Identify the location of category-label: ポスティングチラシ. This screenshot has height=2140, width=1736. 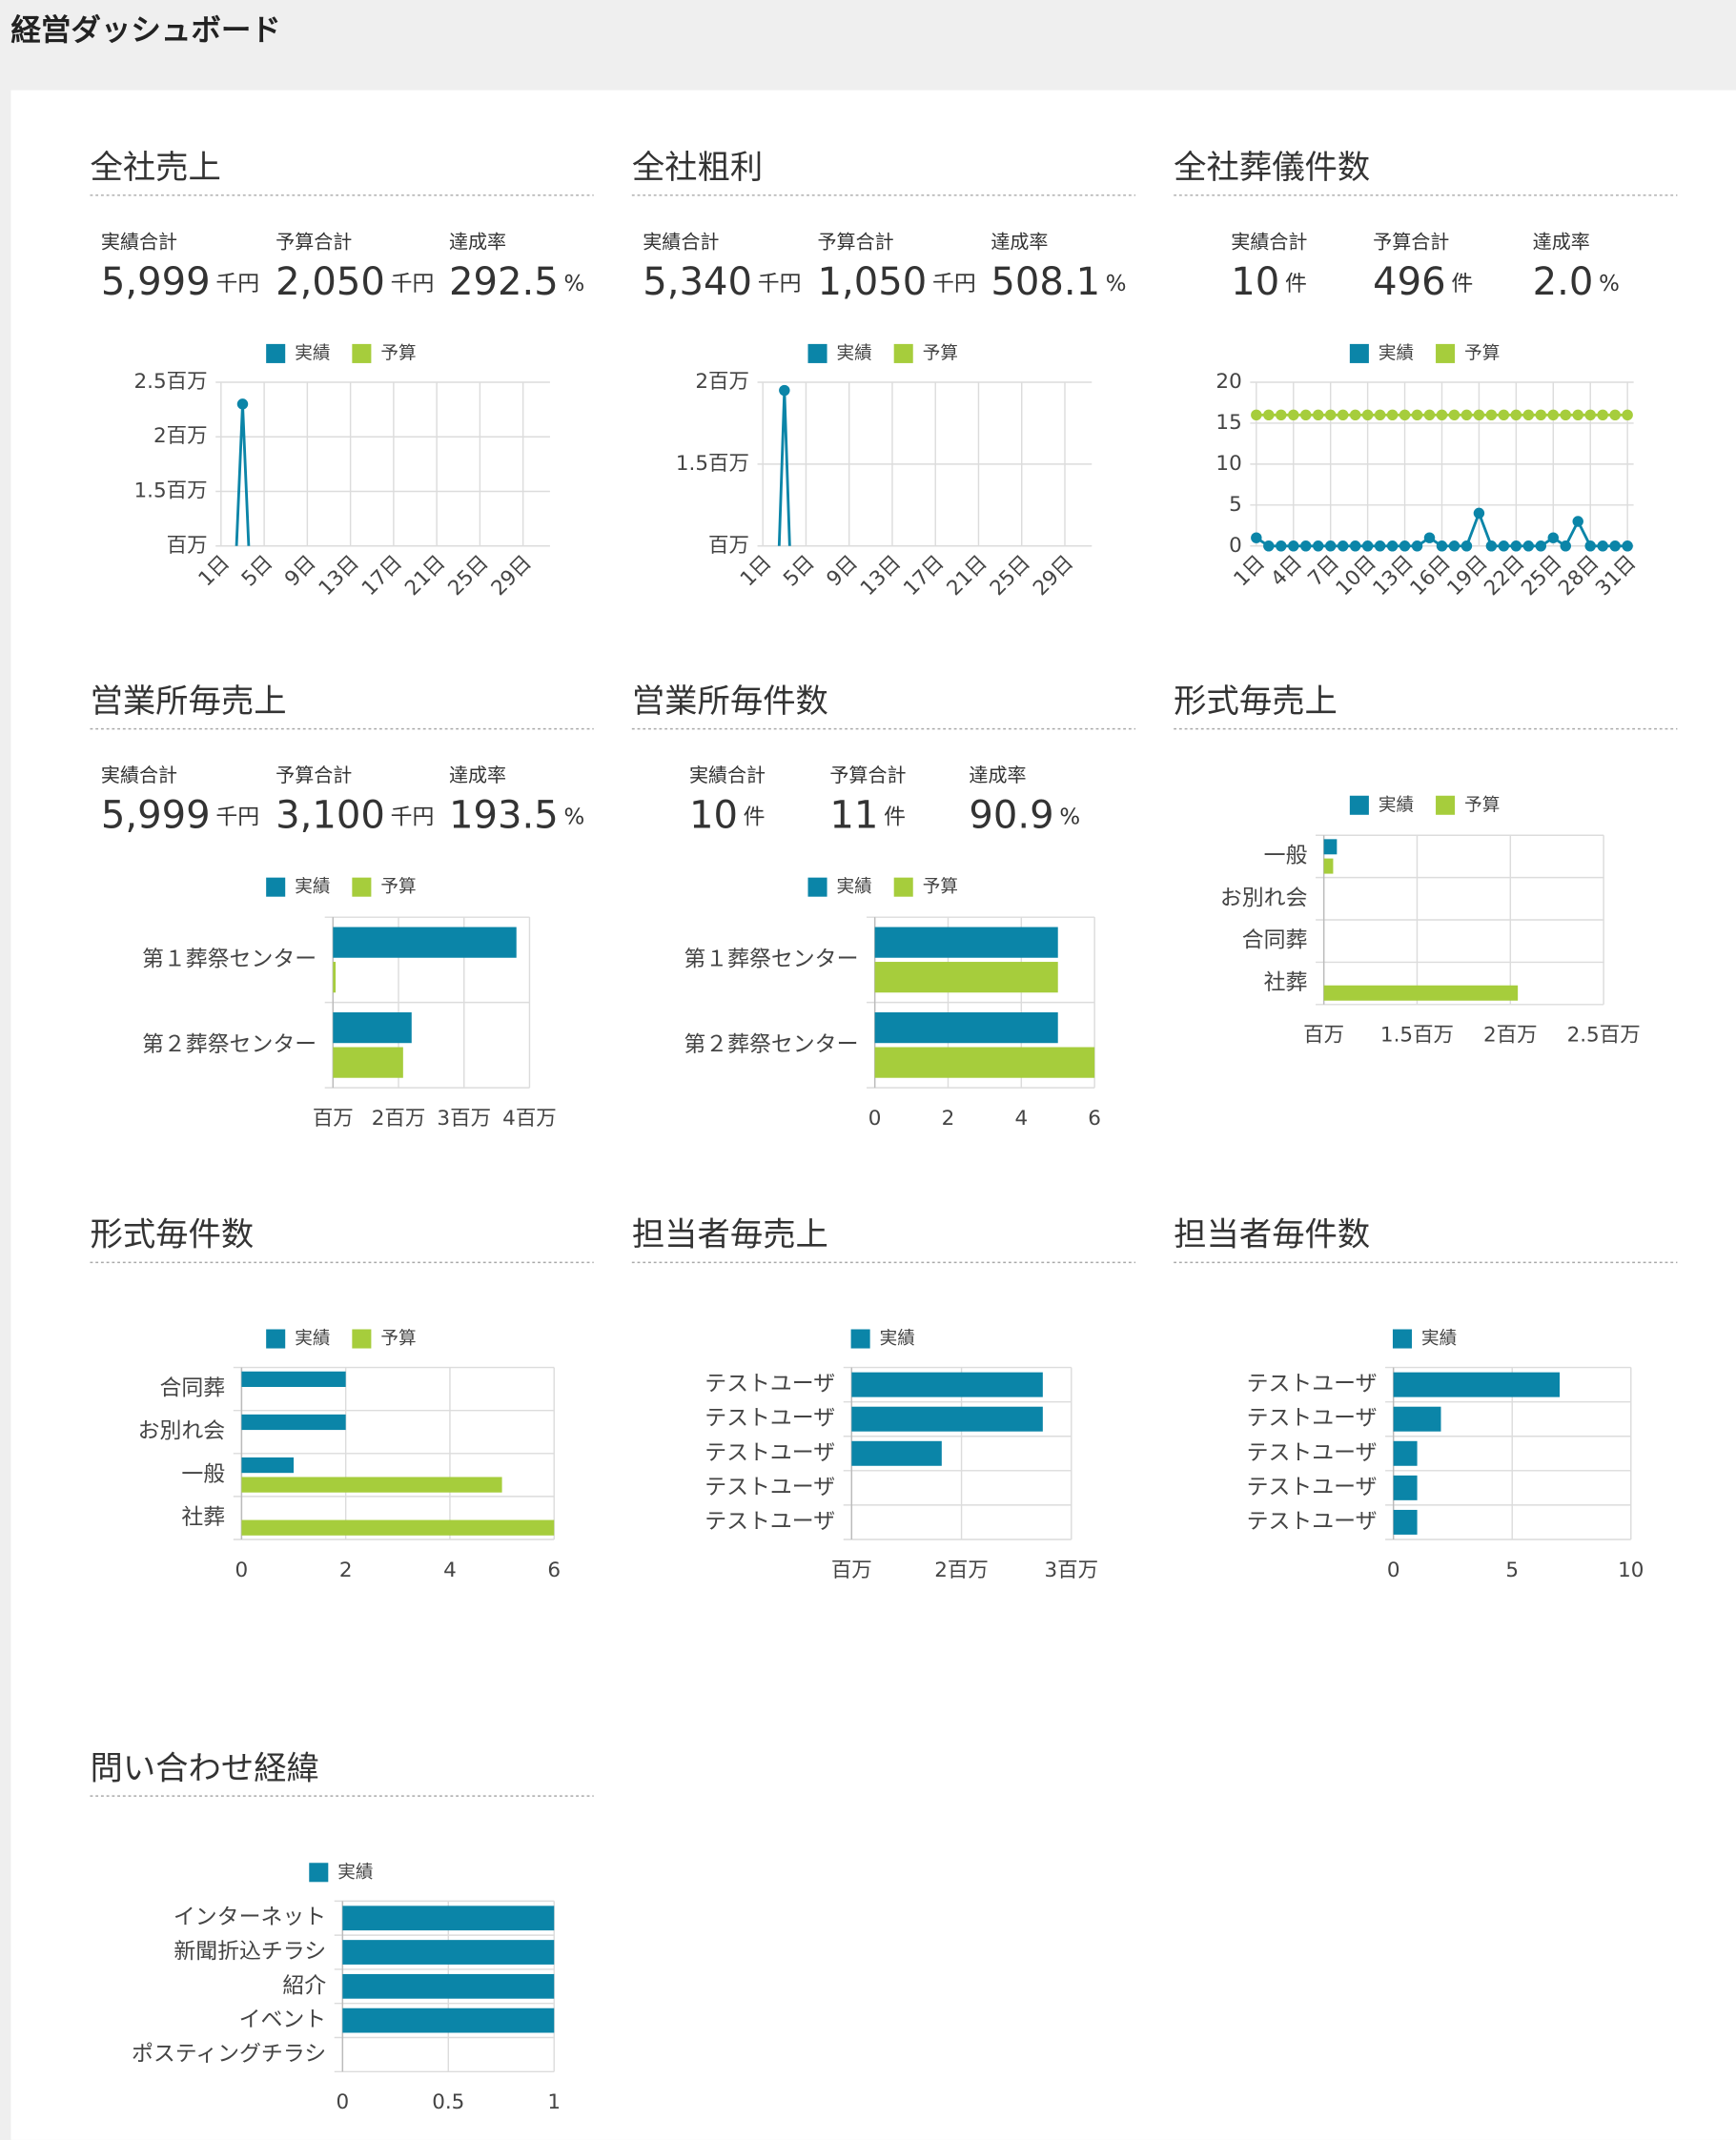
(229, 2054).